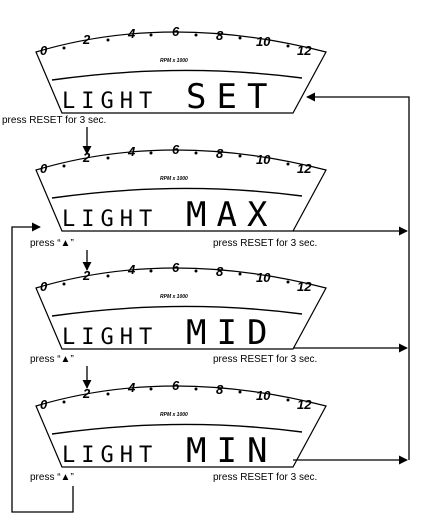 Image resolution: width=439 pixels, height=532 pixels. Describe the element at coordinates (231, 215) in the screenshot. I see `mode-value: MAX` at that location.